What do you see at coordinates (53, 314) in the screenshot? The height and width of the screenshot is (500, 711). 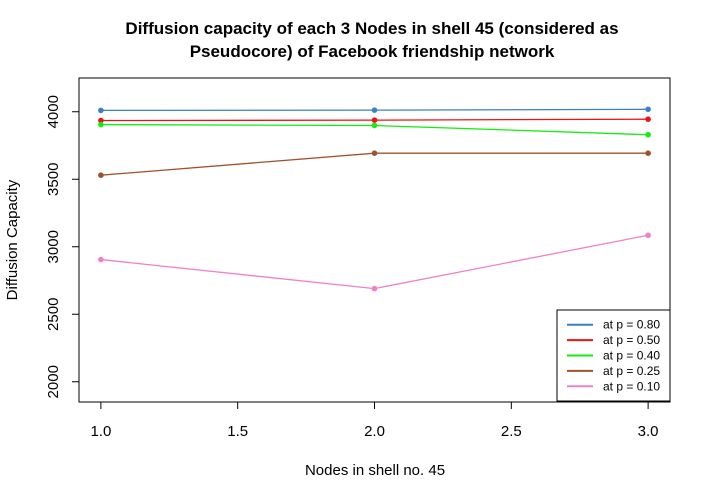 I see `y-tick-label: 2500` at bounding box center [53, 314].